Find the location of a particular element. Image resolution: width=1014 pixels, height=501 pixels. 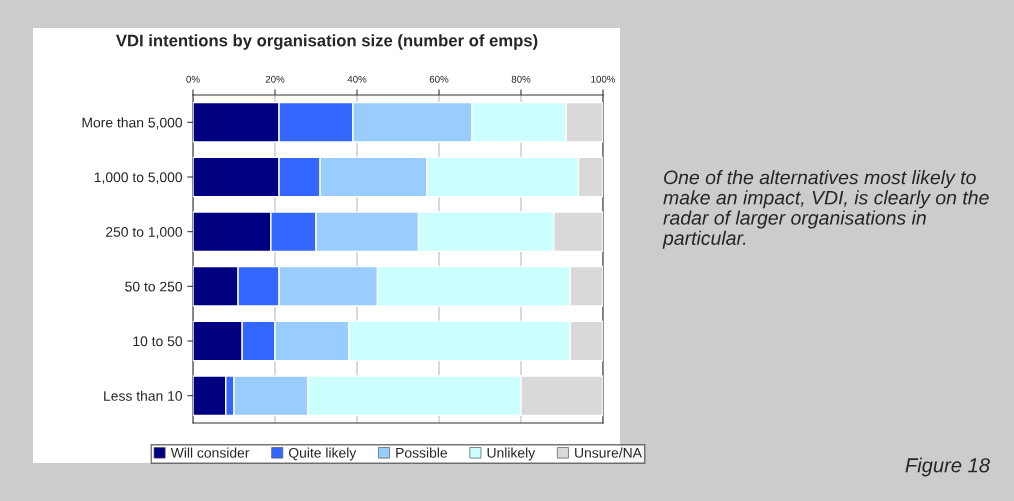

y-tick-label: 1,000 to 5,000 is located at coordinates (138, 178).